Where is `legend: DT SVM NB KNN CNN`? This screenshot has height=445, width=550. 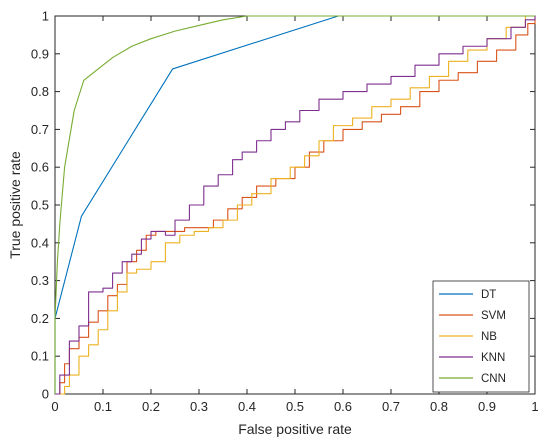
legend: DT SVM NB KNN CNN is located at coordinates (481, 336).